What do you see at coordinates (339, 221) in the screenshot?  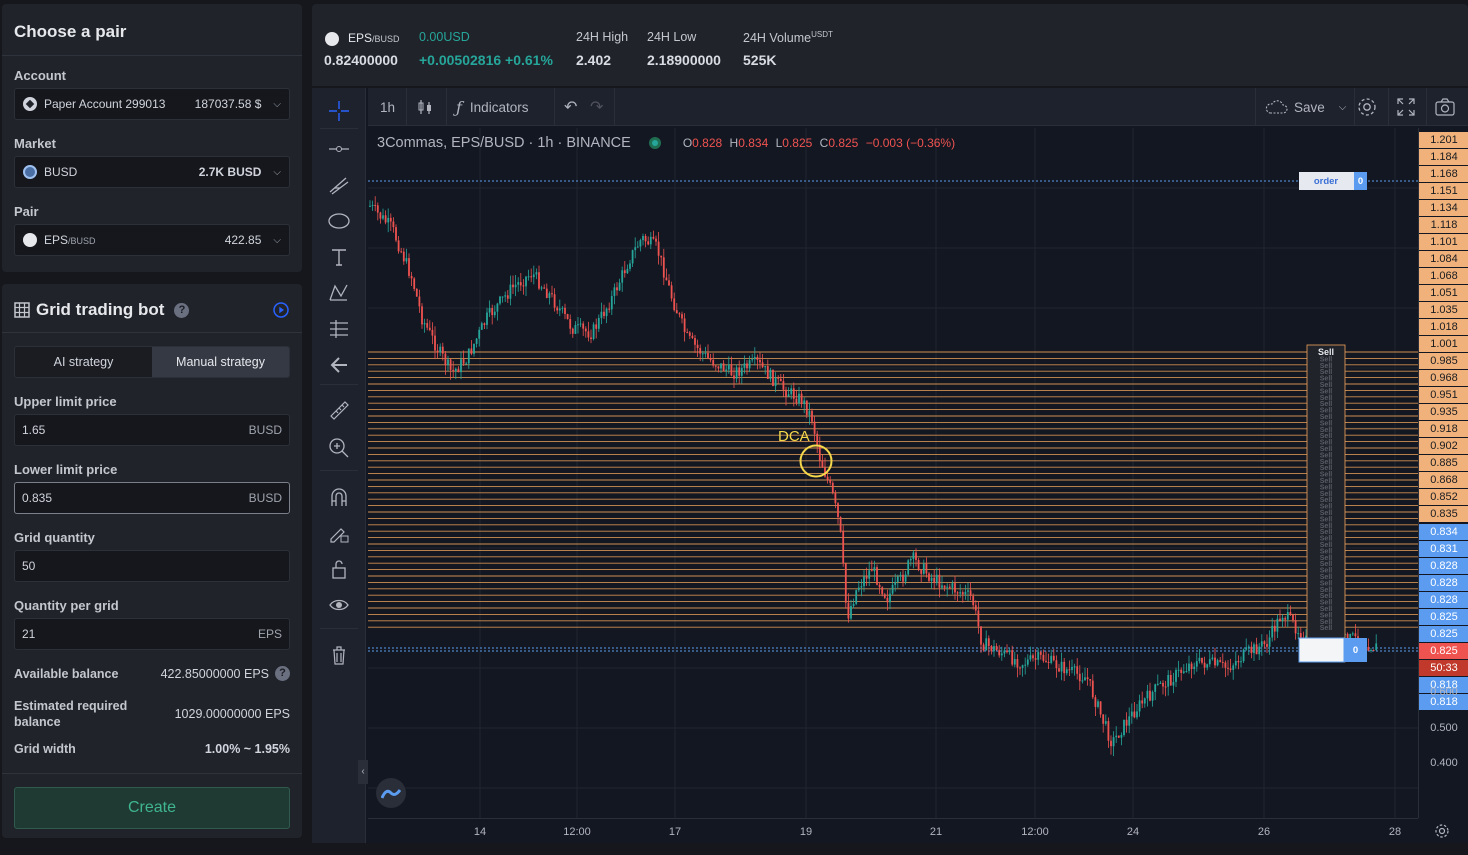 I see `shape-icon` at bounding box center [339, 221].